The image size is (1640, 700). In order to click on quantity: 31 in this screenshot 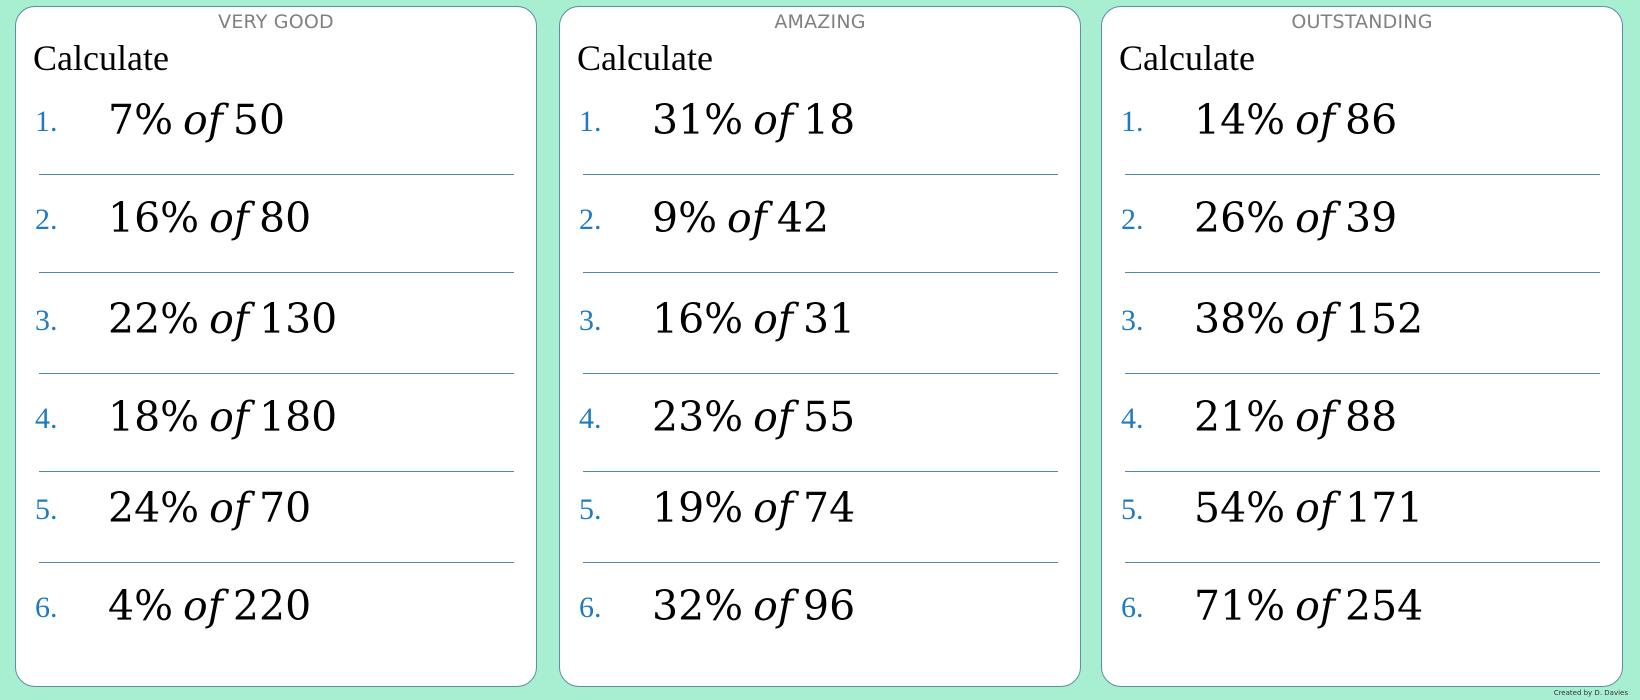, I will do `click(829, 319)`.